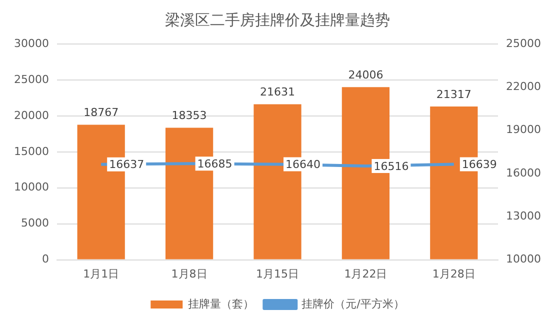 Image resolution: width=555 pixels, height=324 pixels. Describe the element at coordinates (189, 273) in the screenshot. I see `x-tick-label: 1月8日` at that location.